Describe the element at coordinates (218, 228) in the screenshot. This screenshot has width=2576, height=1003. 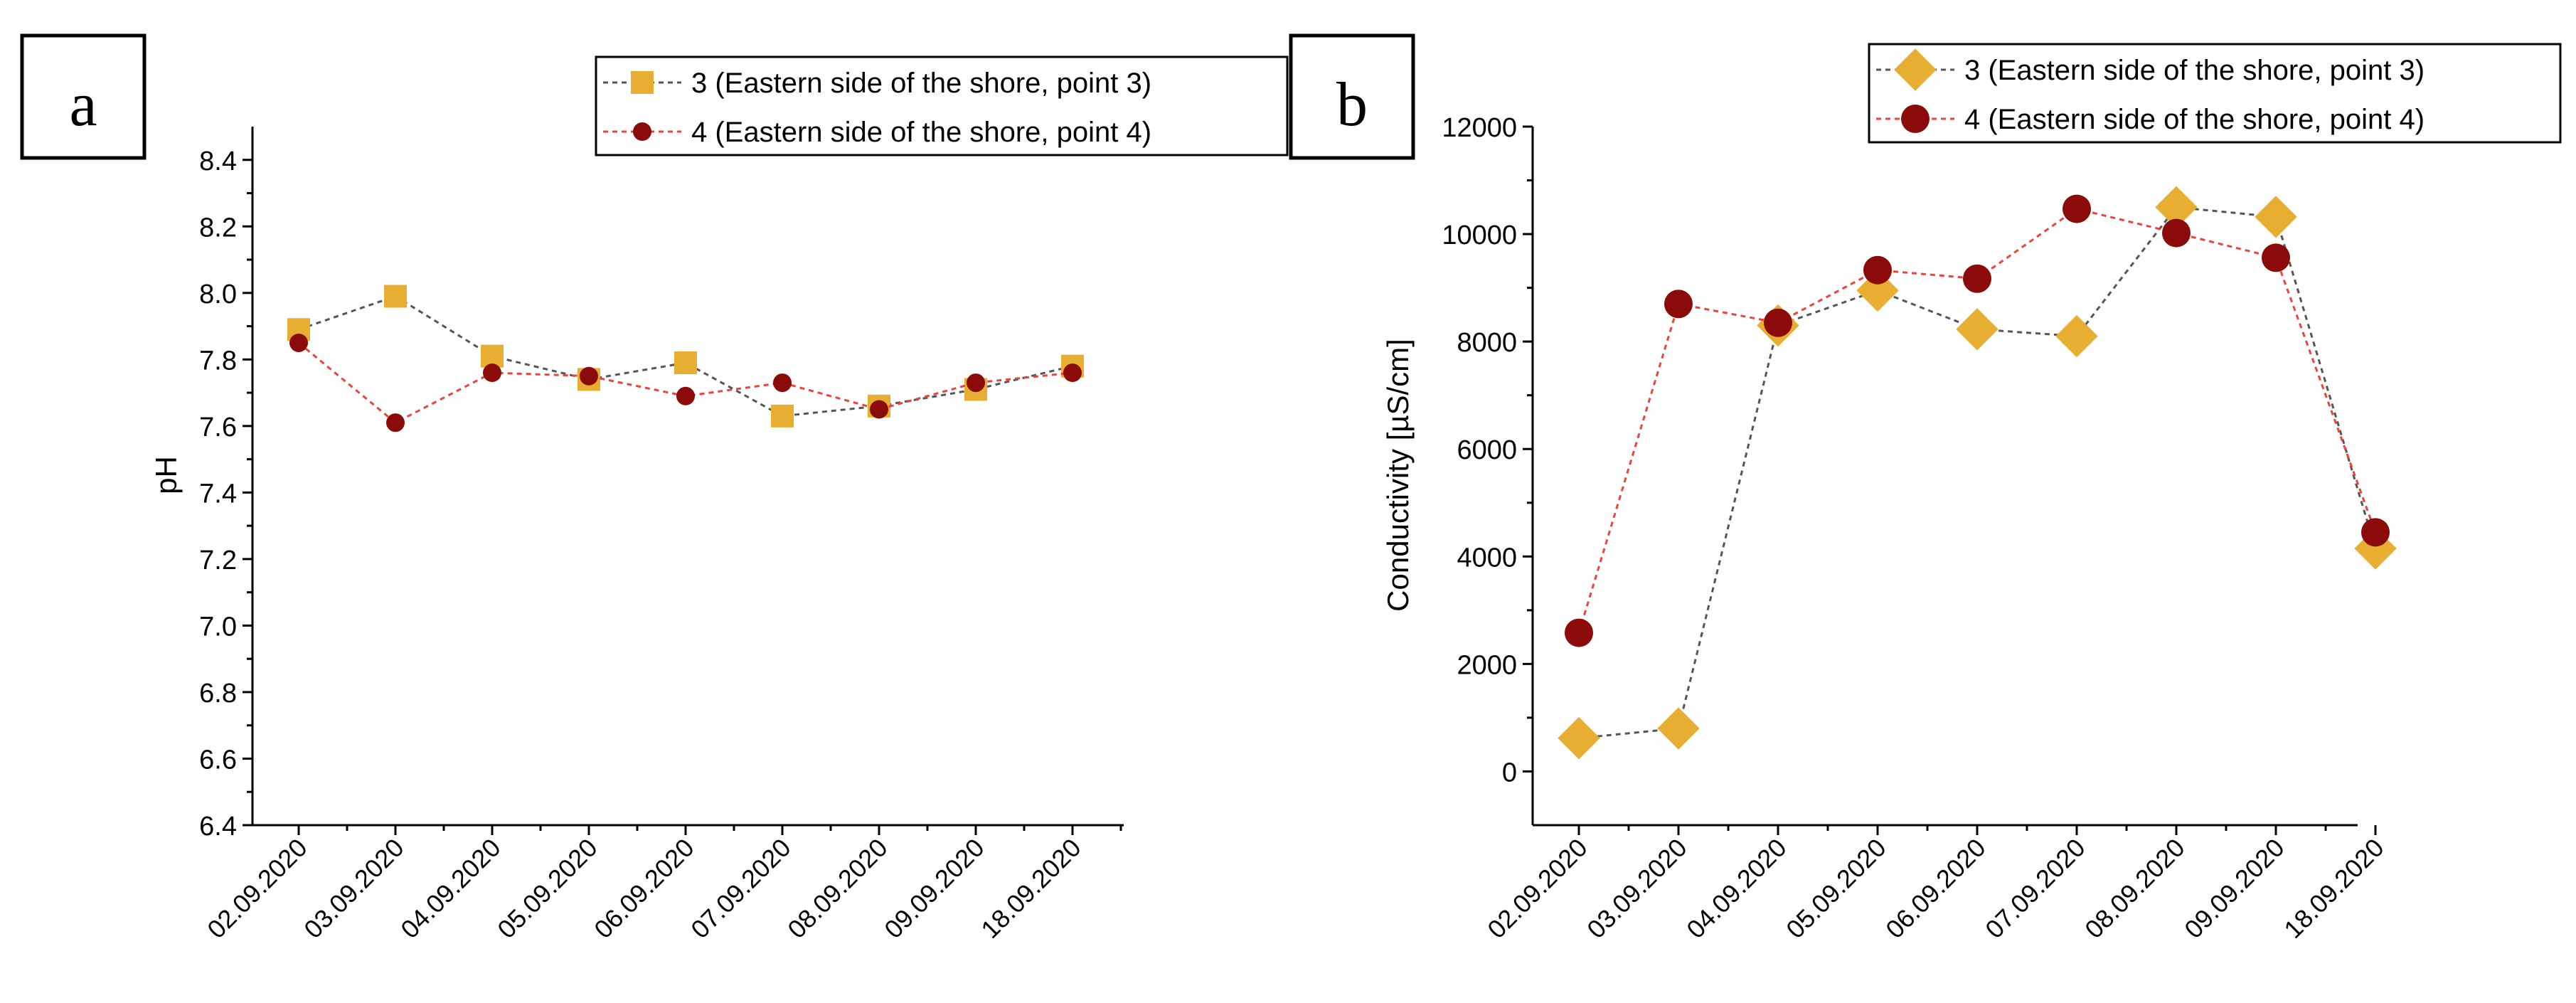
I see `y-tick-label: 8.2` at that location.